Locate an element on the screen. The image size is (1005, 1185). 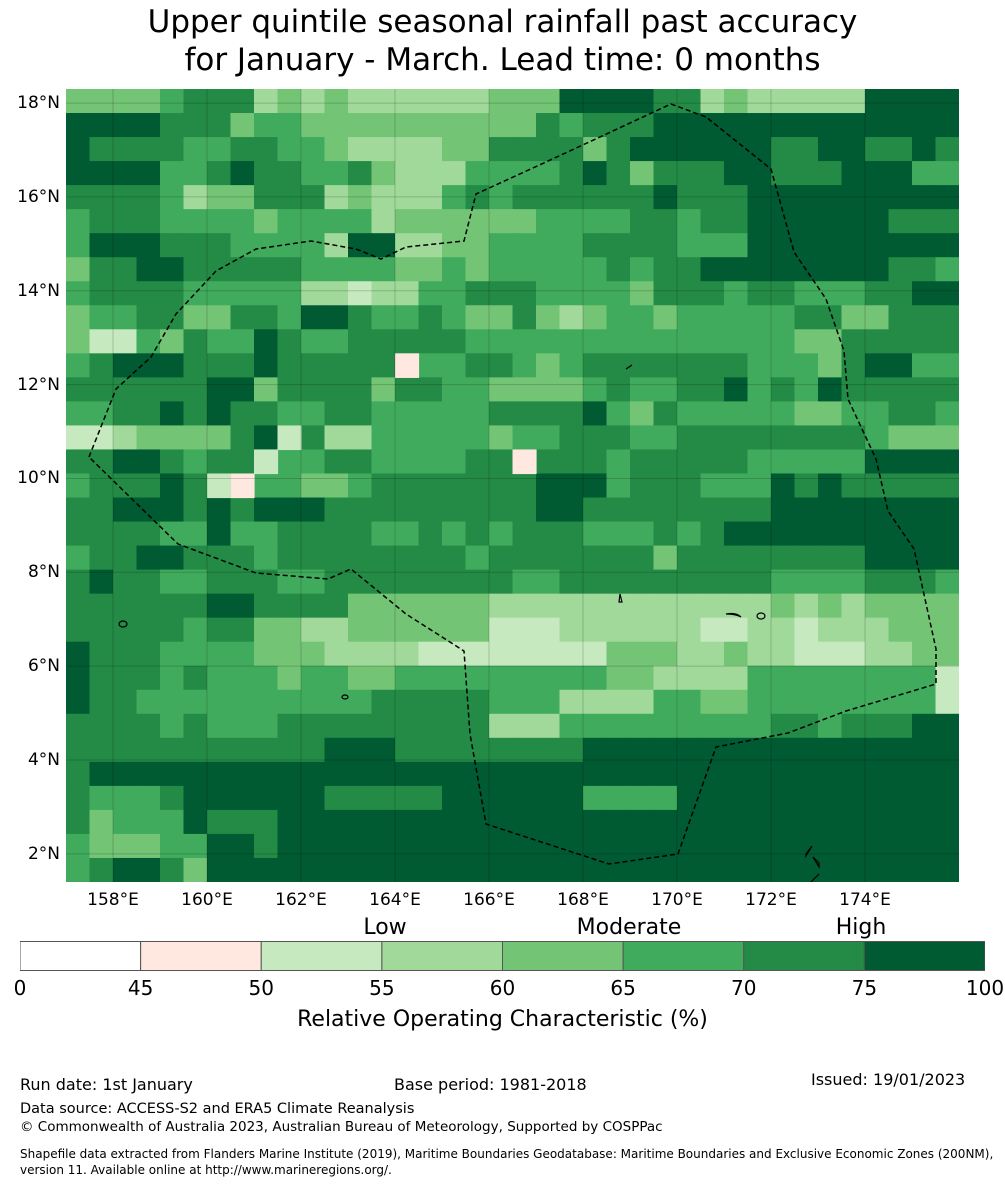
colorbar-tick: 50 is located at coordinates (261, 988).